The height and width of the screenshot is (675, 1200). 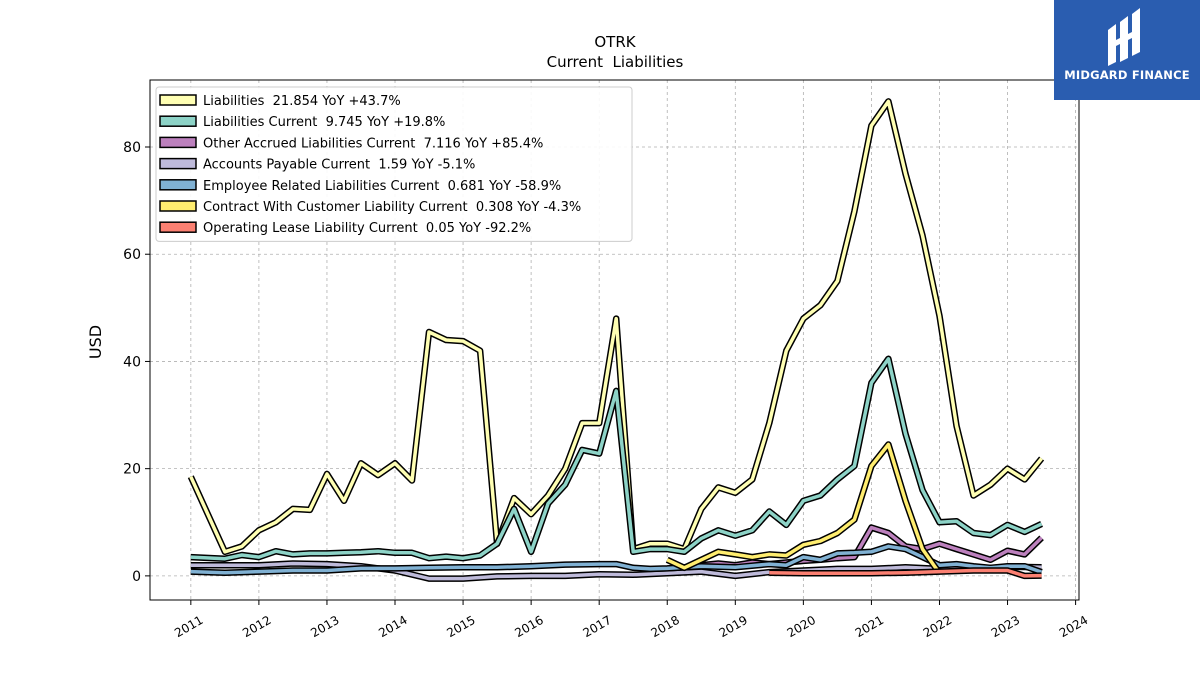 What do you see at coordinates (460, 626) in the screenshot?
I see `x-tick-label: 2015` at bounding box center [460, 626].